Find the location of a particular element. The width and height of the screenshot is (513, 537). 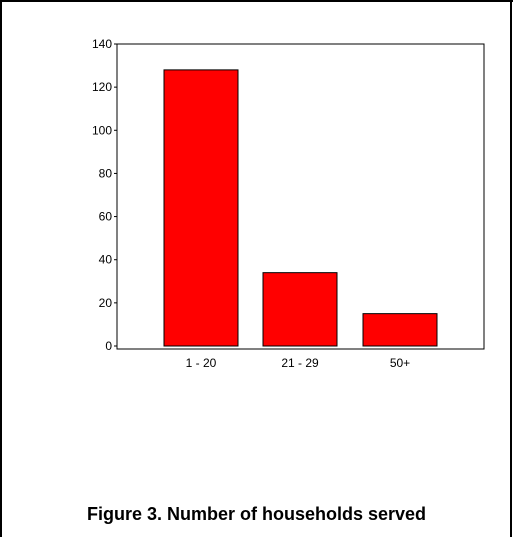

x-tick-label: 21 - 29 is located at coordinates (300, 363).